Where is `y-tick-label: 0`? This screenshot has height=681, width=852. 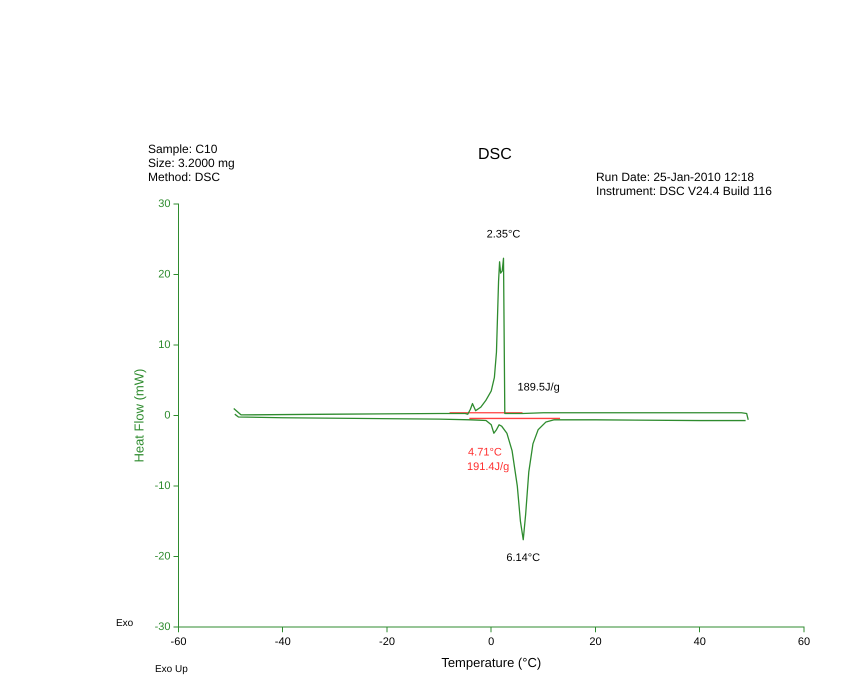
y-tick-label: 0 is located at coordinates (167, 416).